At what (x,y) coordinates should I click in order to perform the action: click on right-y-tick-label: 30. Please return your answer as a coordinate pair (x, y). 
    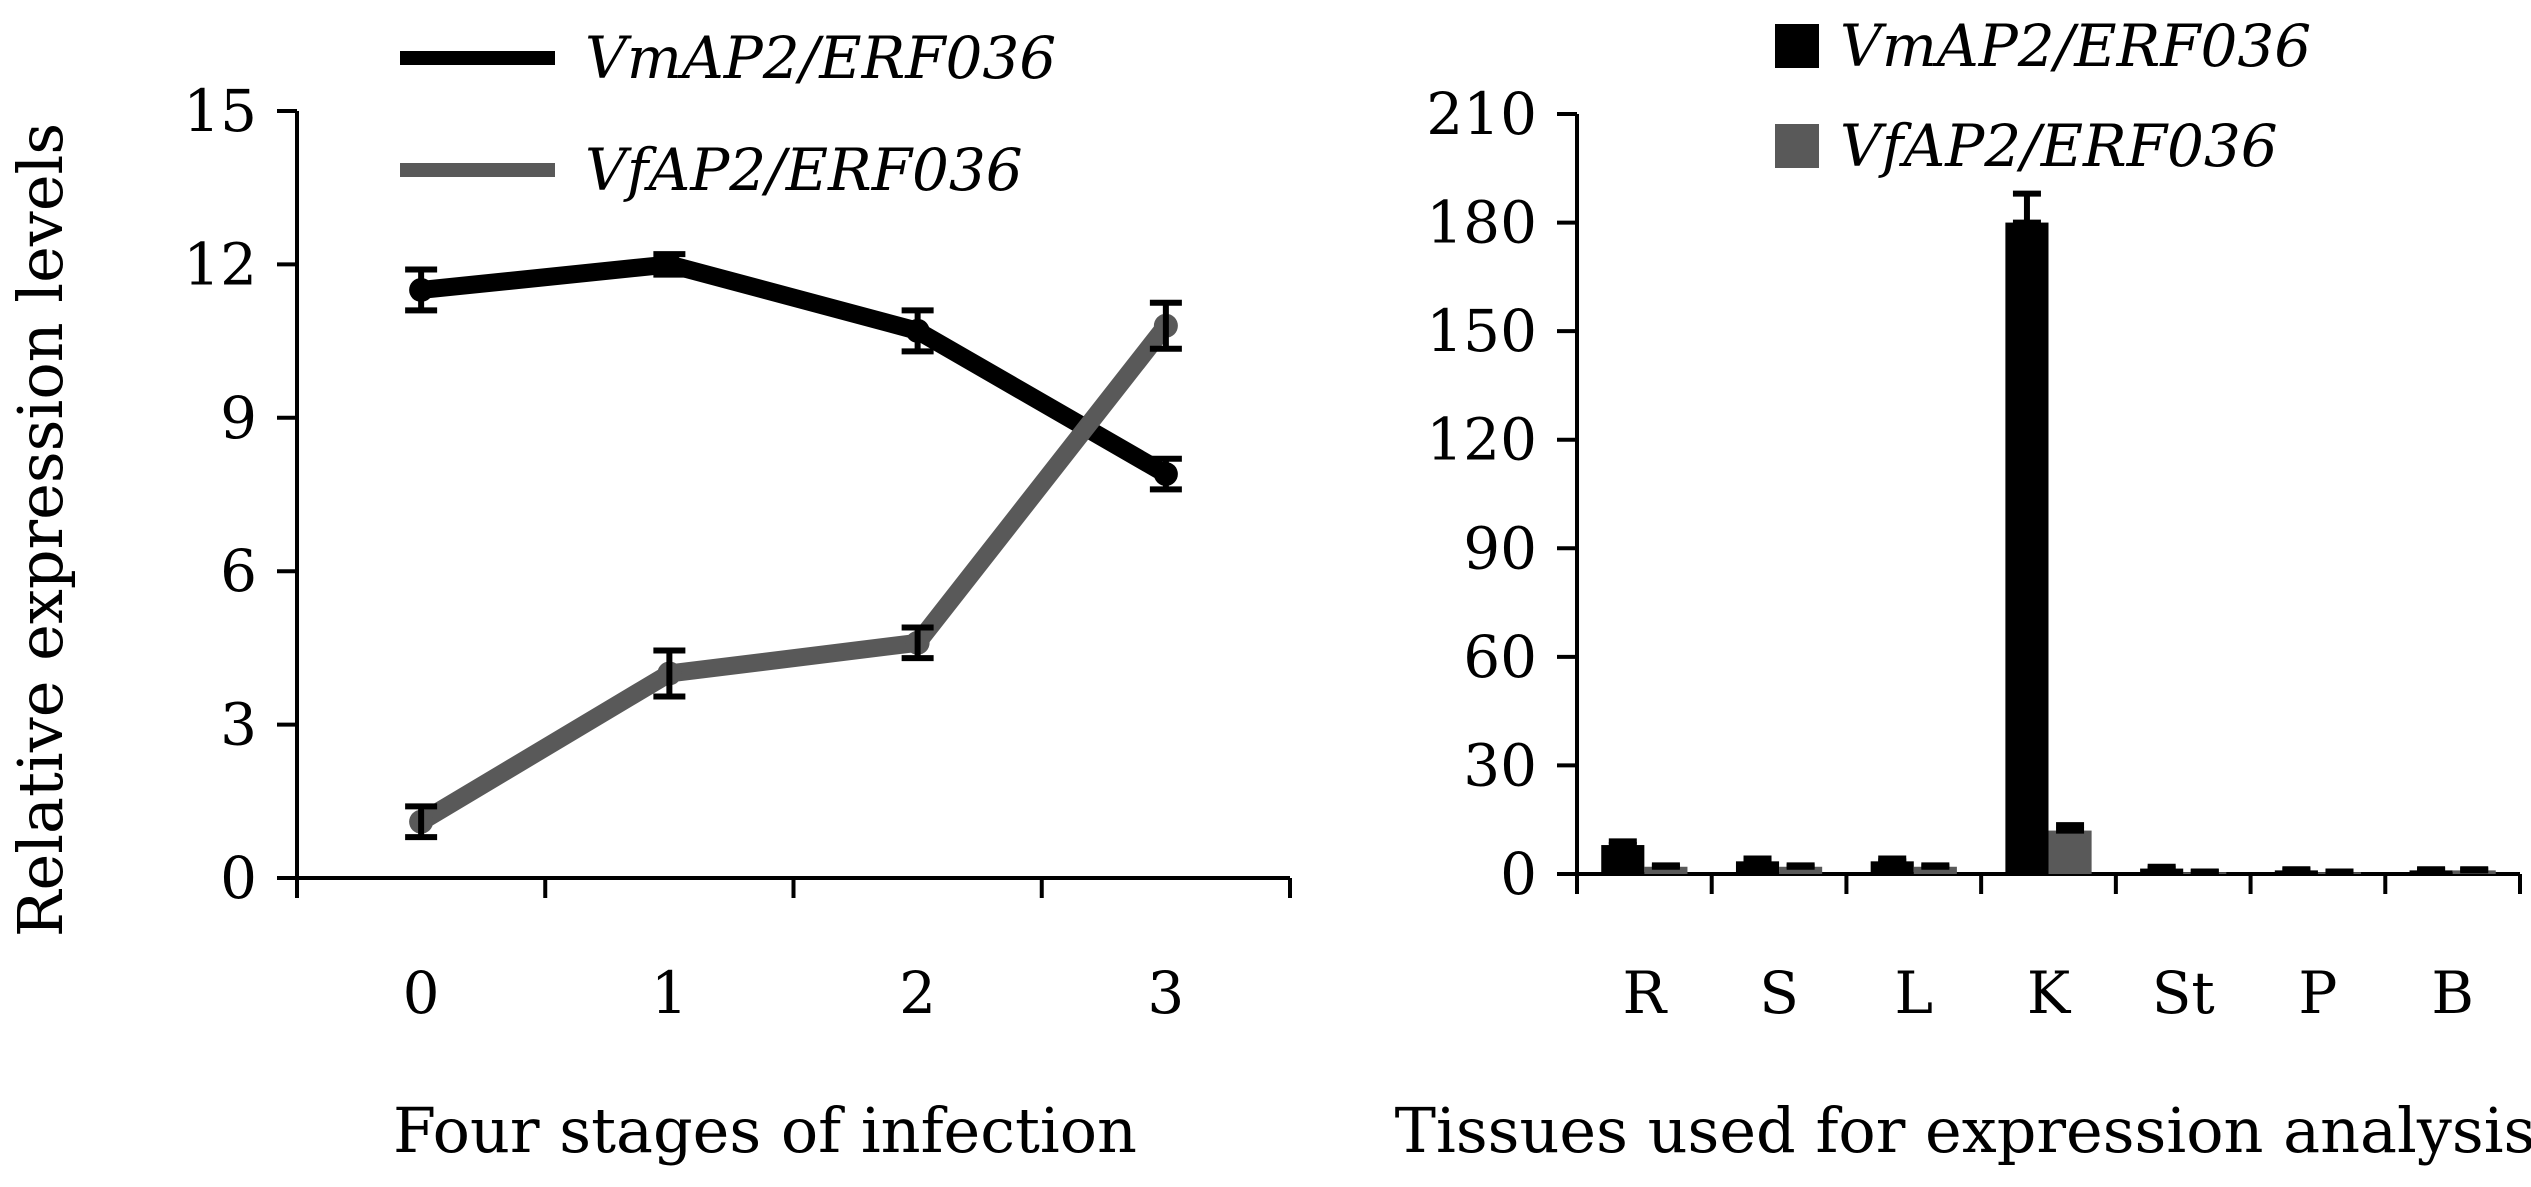
    Looking at the image, I should click on (1500, 765).